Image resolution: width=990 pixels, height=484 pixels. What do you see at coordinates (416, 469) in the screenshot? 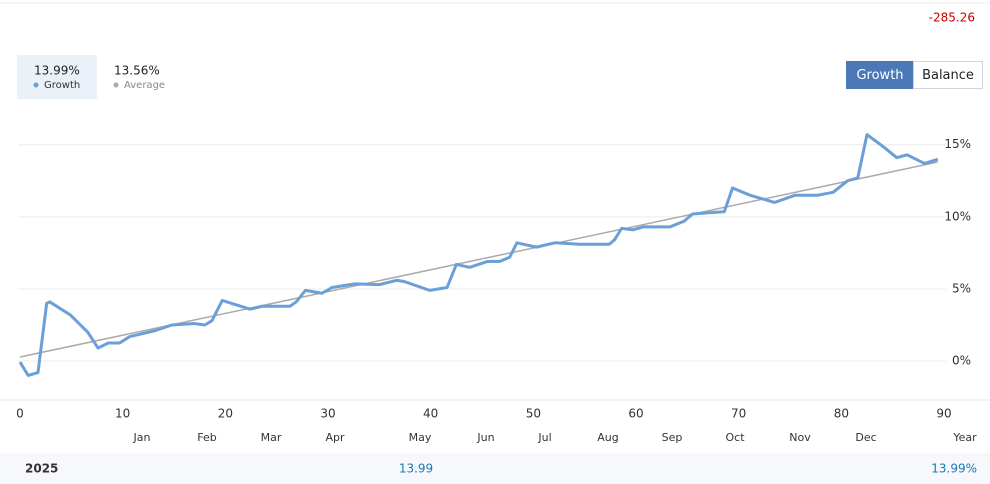
I see `footer-value: 13.99` at bounding box center [416, 469].